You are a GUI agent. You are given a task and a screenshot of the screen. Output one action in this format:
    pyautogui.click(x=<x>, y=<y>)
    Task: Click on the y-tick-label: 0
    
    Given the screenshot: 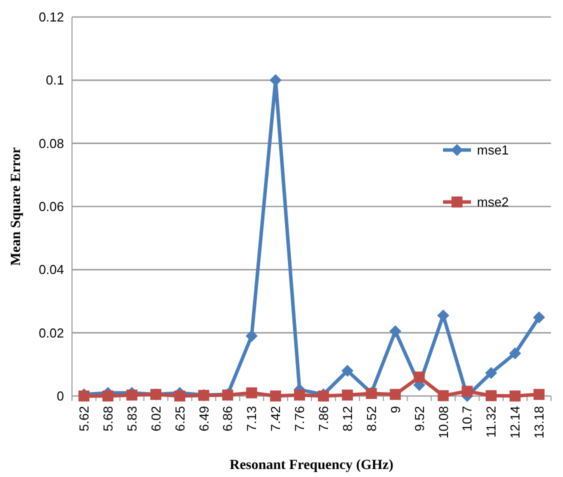 What is the action you would take?
    pyautogui.click(x=60, y=396)
    